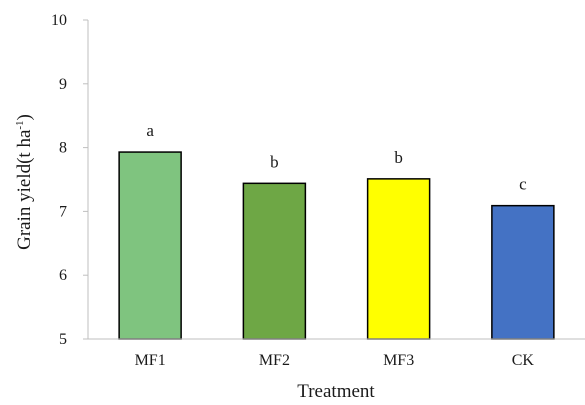 The width and height of the screenshot is (585, 405). Describe the element at coordinates (398, 360) in the screenshot. I see `x-tick-label-mf3: MF3` at that location.